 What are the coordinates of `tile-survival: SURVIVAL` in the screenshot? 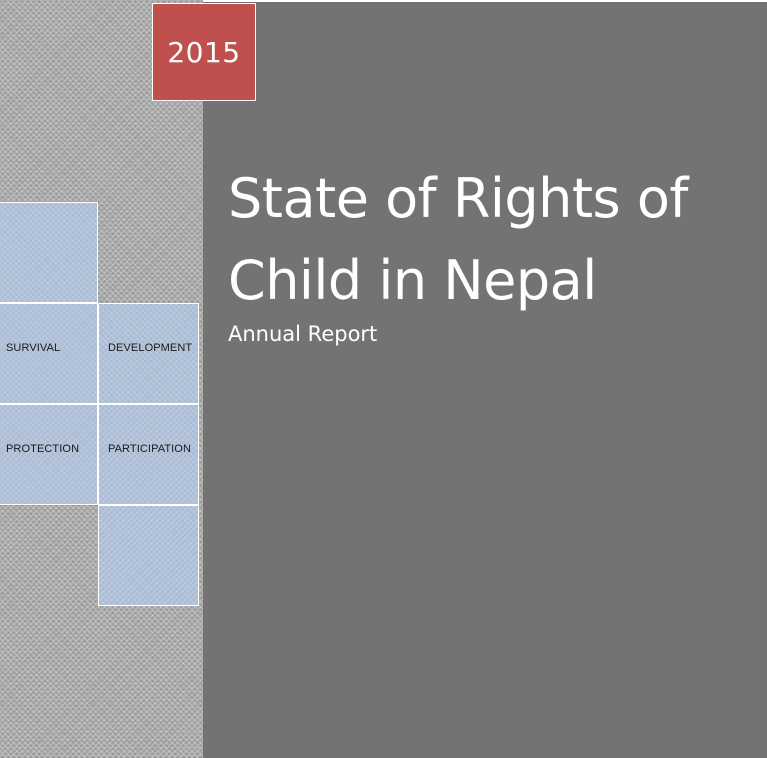 It's located at (49, 353).